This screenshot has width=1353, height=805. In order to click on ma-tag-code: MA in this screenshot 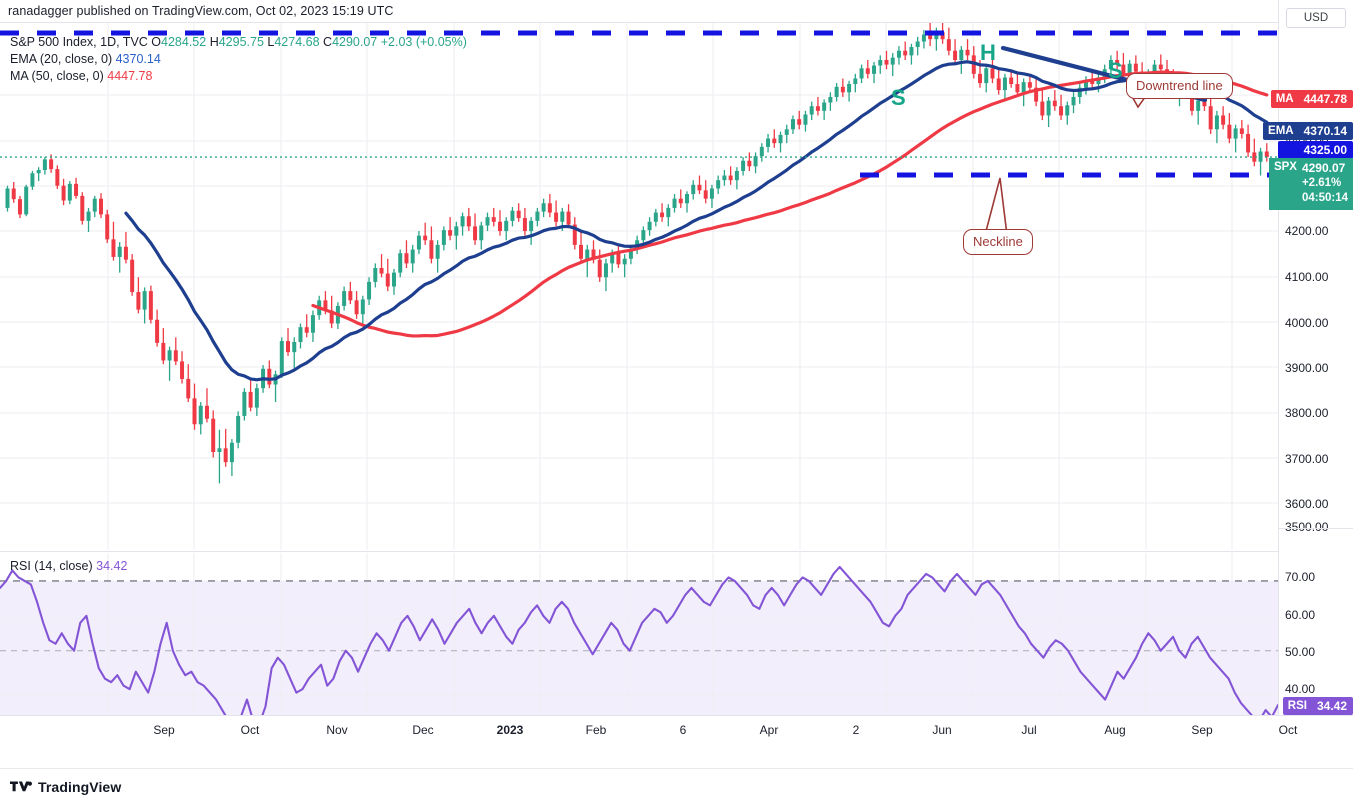, I will do `click(1284, 99)`.